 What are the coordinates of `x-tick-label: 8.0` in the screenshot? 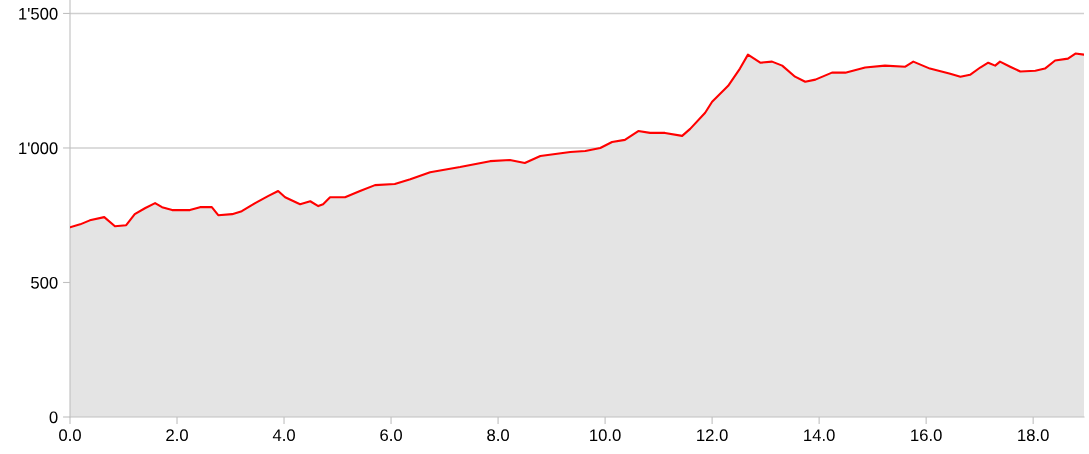 It's located at (498, 435).